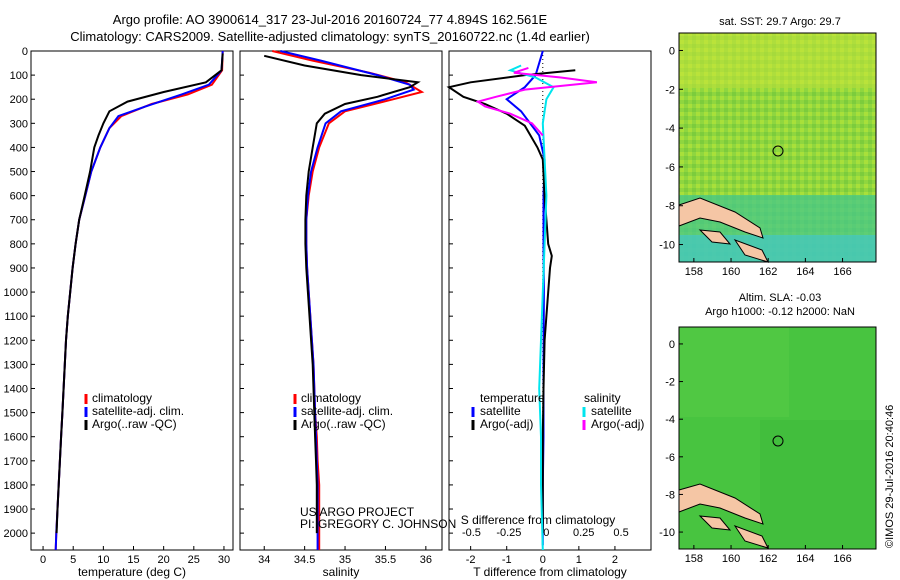  I want to click on sla-y-tick-label: -6, so click(670, 458).